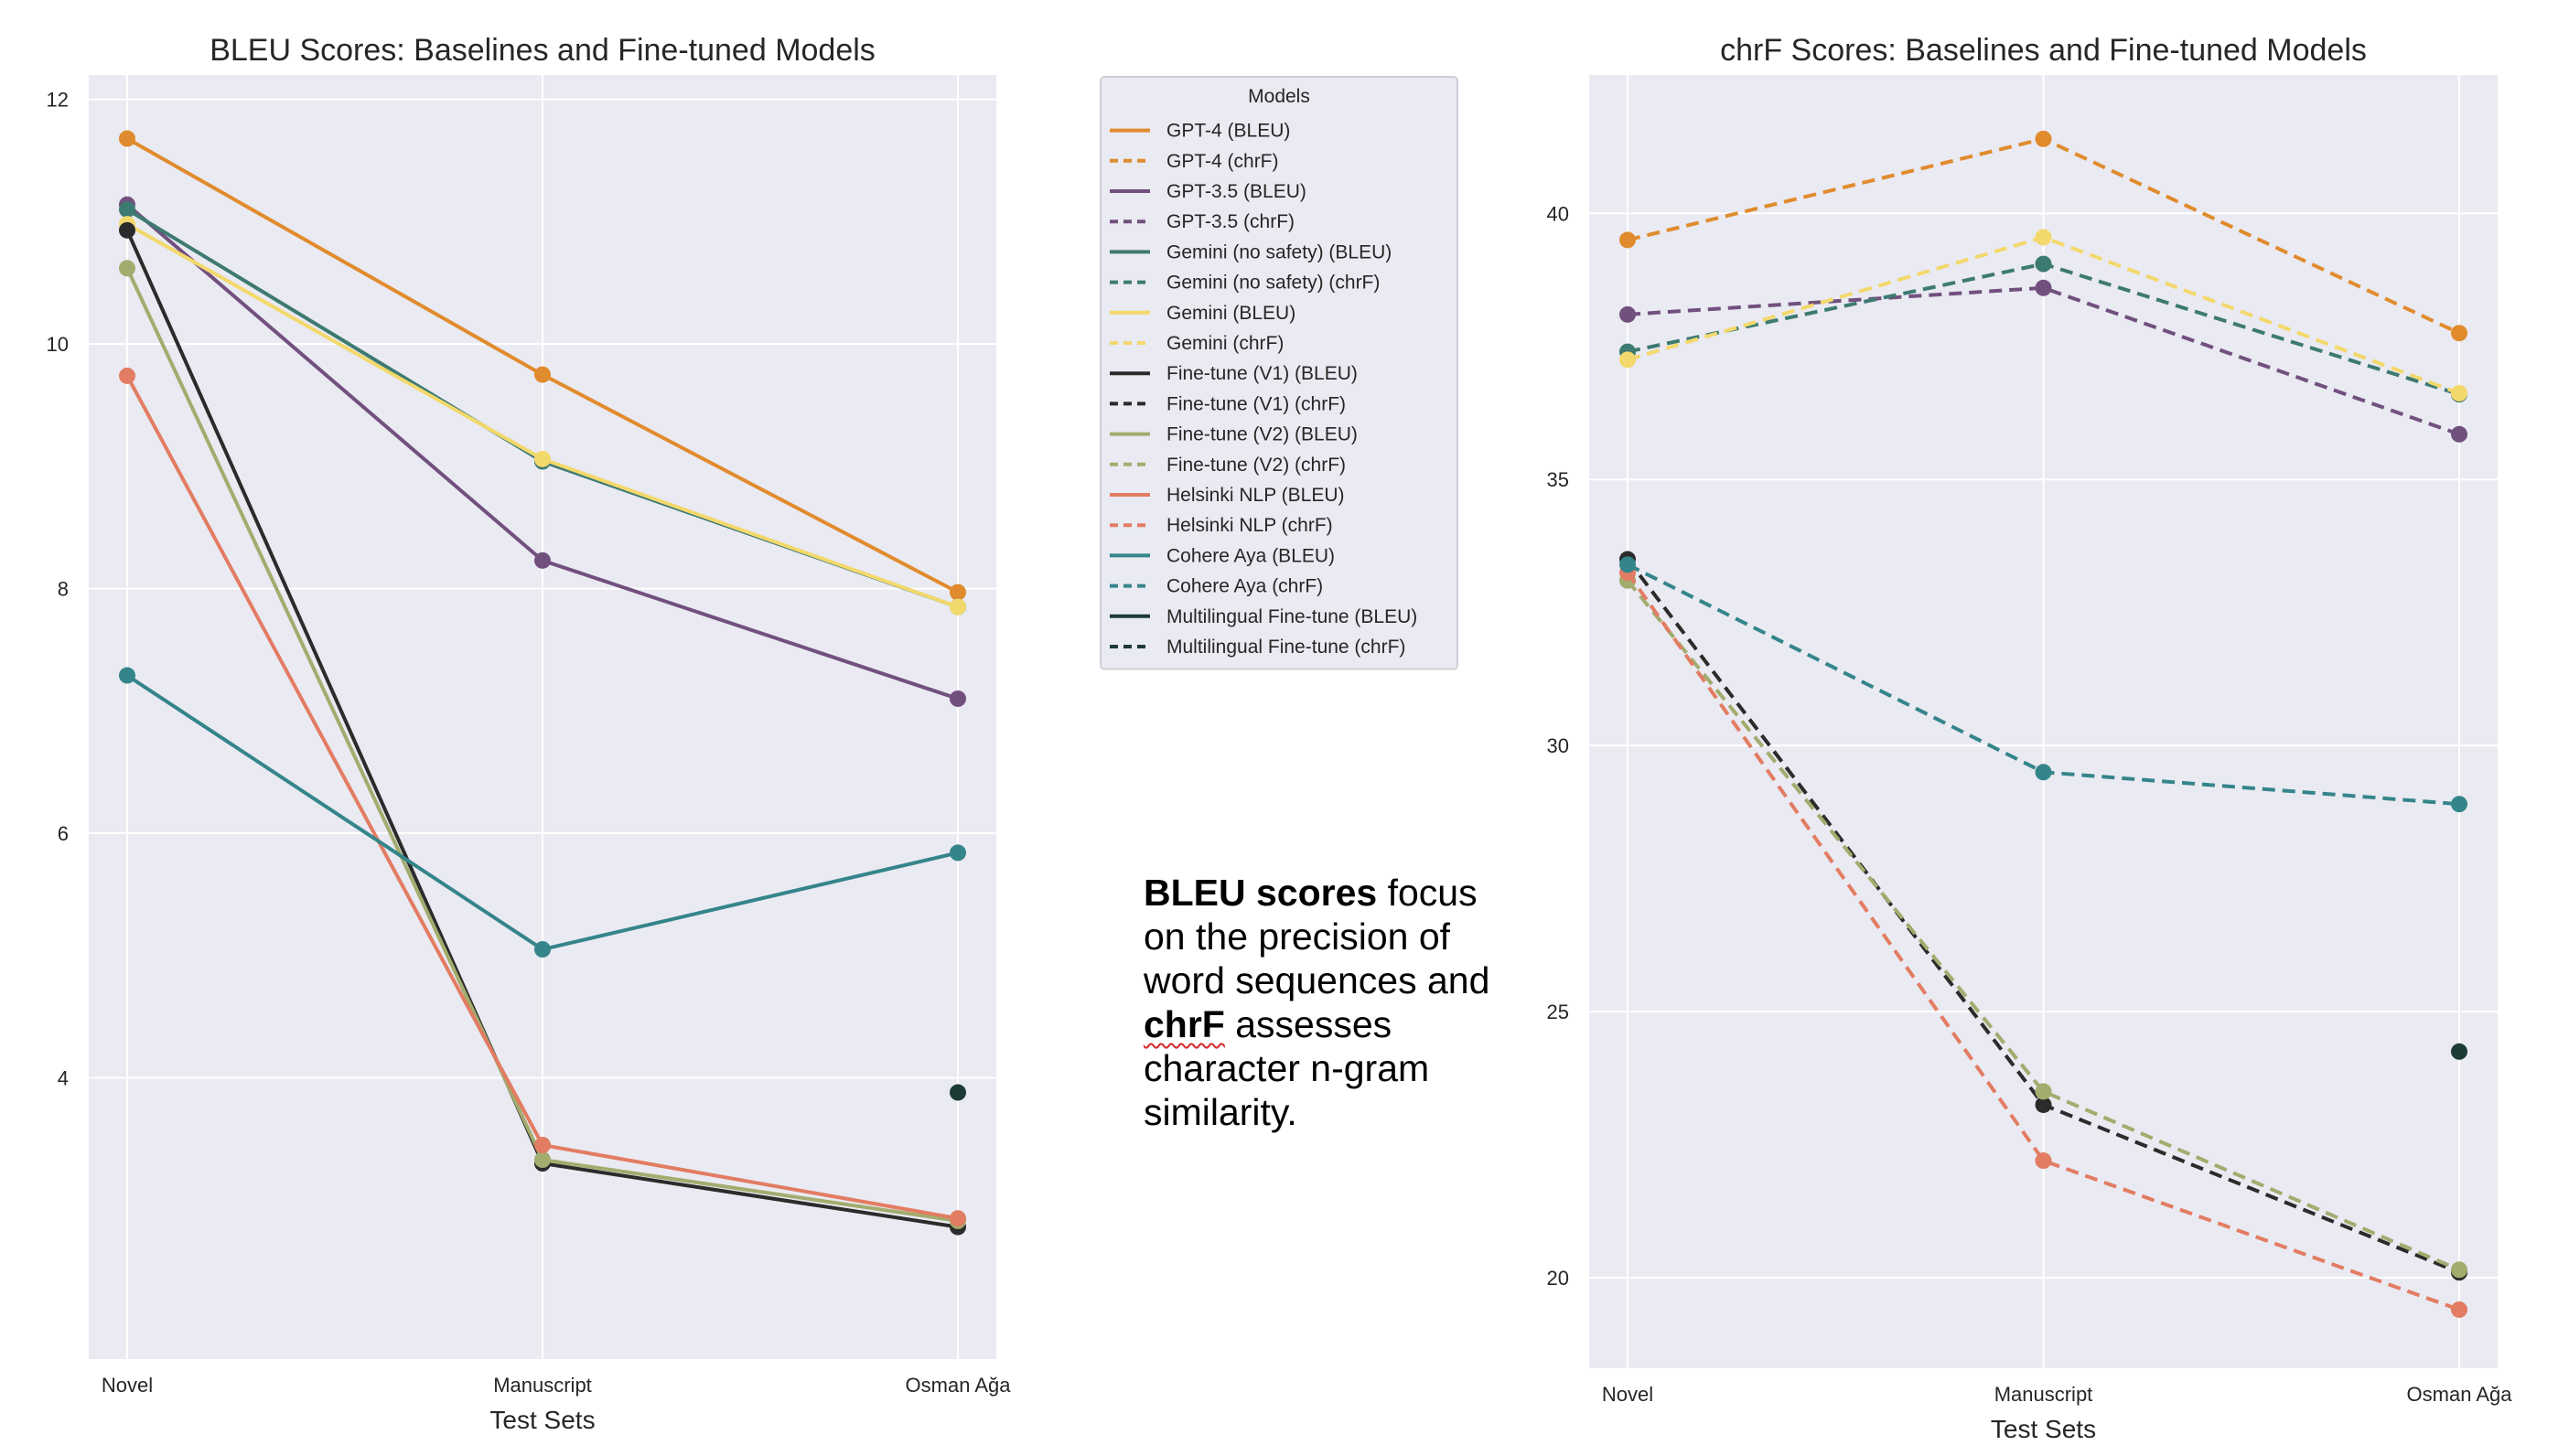  What do you see at coordinates (127, 268) in the screenshot?
I see `data-point-fine-tune-v2-bleu-novel` at bounding box center [127, 268].